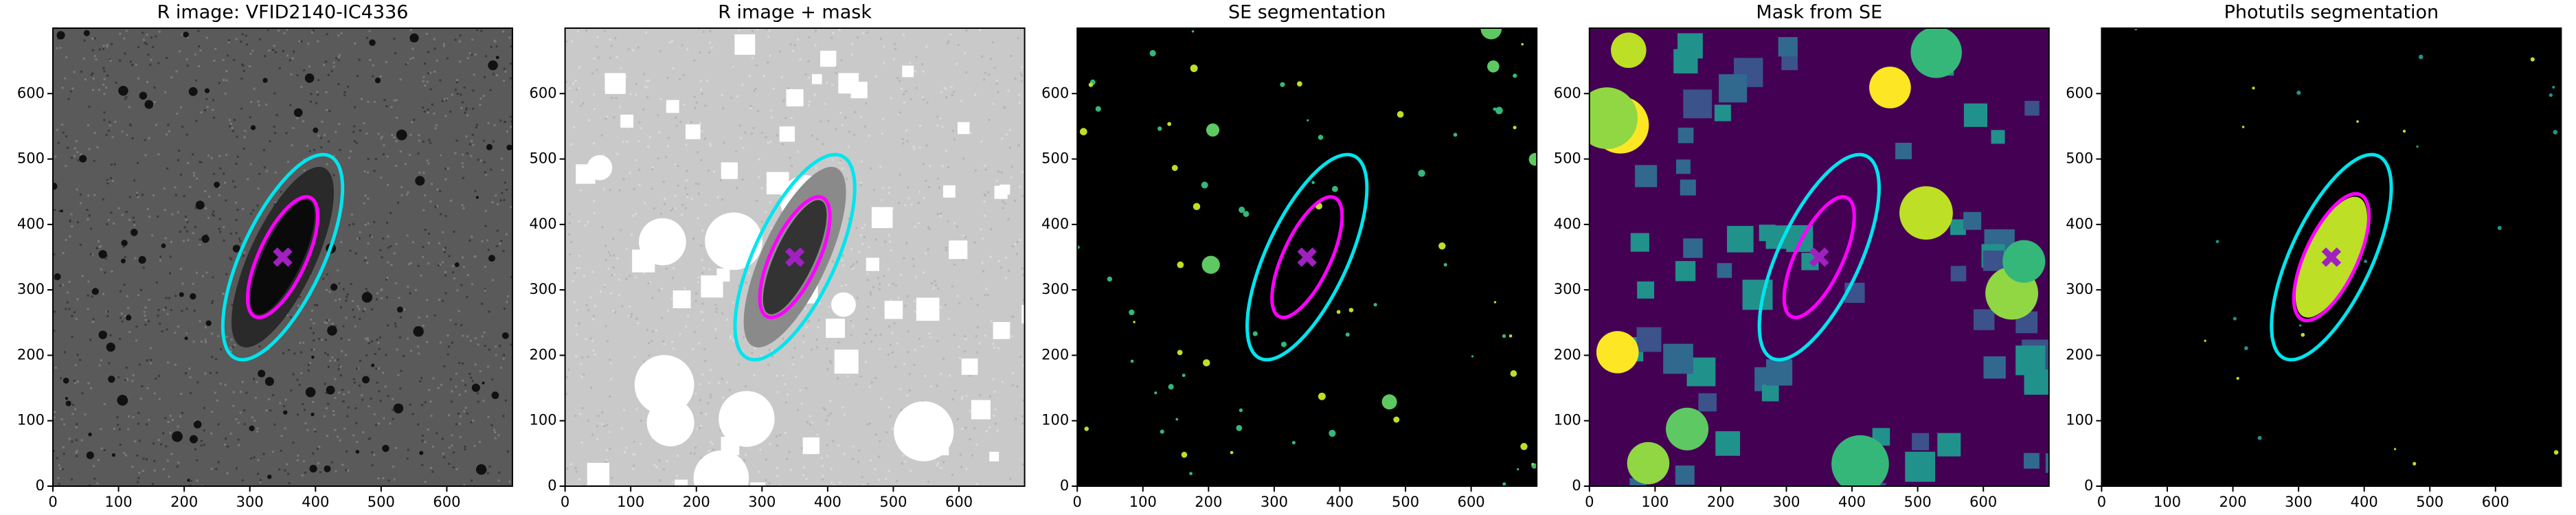 The height and width of the screenshot is (515, 2576). Describe the element at coordinates (31, 92) in the screenshot. I see `y-tick-label: 600` at that location.